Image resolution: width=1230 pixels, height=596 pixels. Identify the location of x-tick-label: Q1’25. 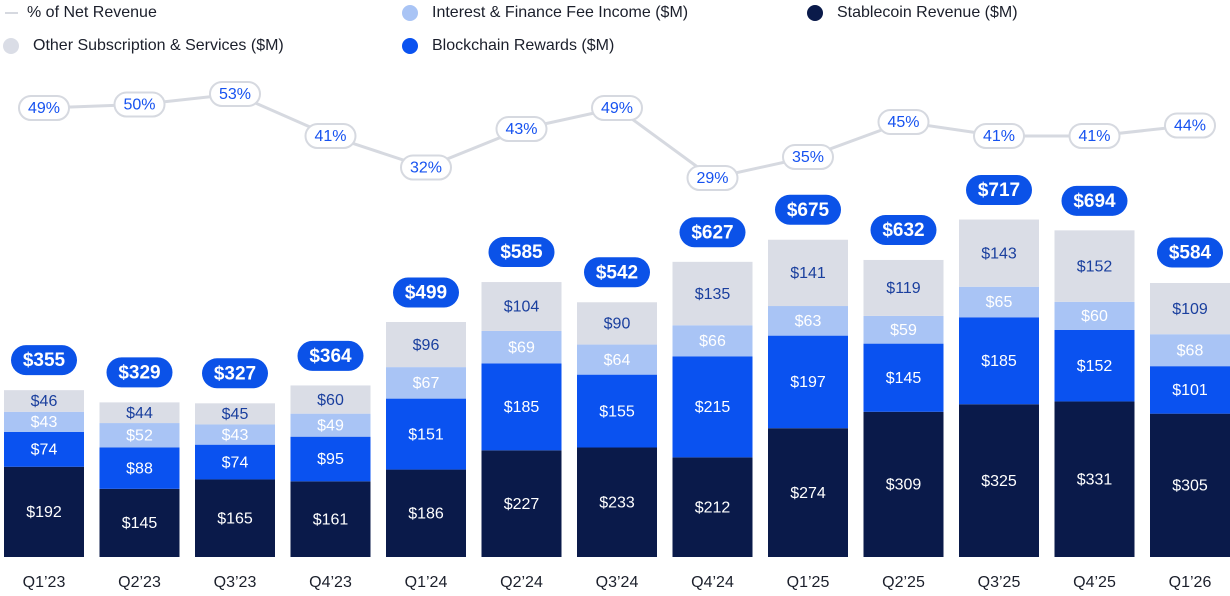
(808, 582).